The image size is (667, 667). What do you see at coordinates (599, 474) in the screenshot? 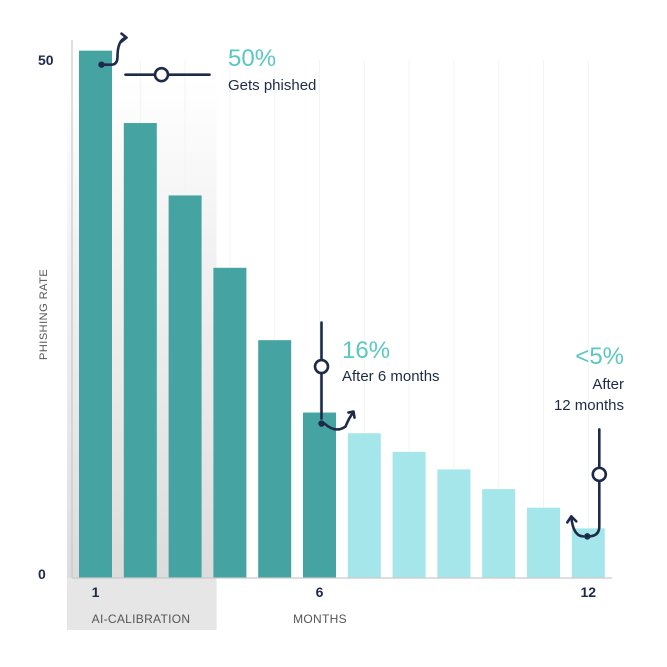
I see `callout-5-ring` at bounding box center [599, 474].